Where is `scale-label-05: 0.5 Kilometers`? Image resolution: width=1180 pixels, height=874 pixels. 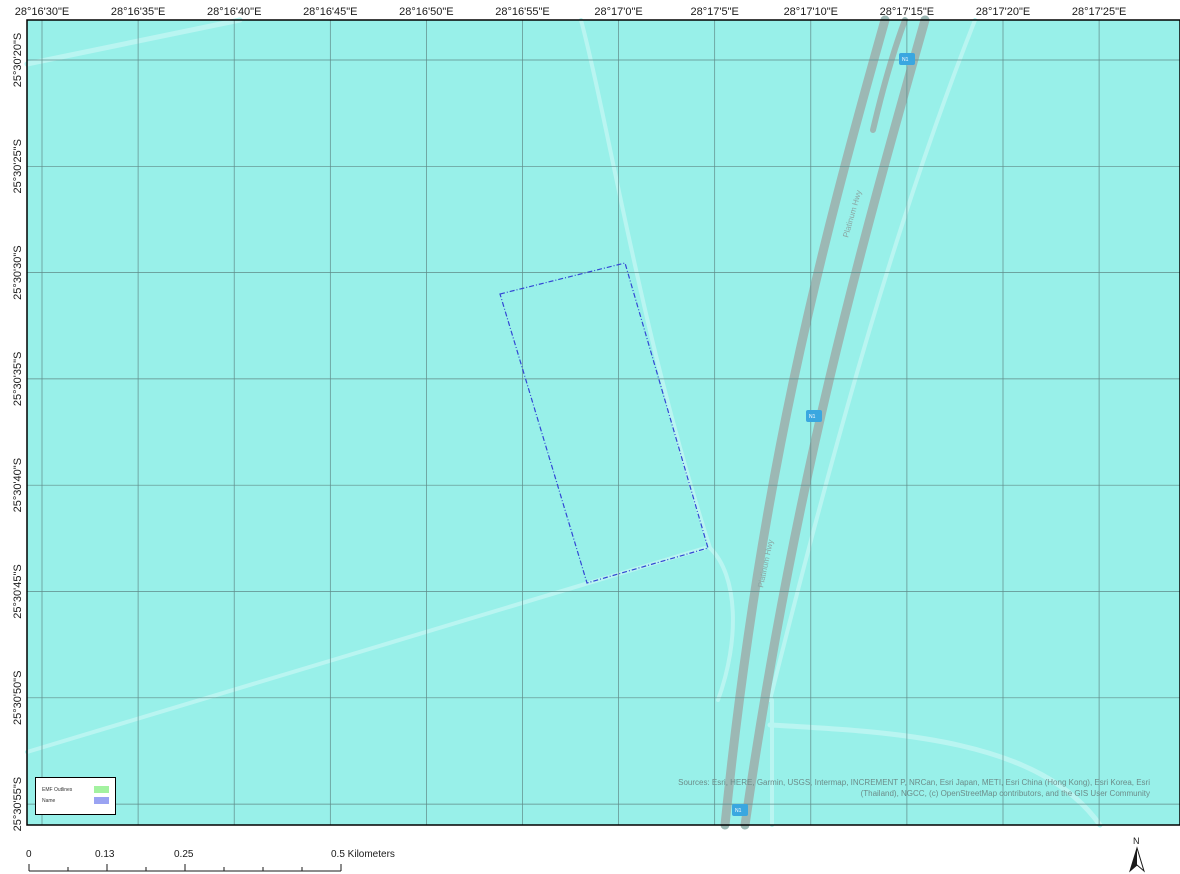 scale-label-05: 0.5 Kilometers is located at coordinates (363, 854).